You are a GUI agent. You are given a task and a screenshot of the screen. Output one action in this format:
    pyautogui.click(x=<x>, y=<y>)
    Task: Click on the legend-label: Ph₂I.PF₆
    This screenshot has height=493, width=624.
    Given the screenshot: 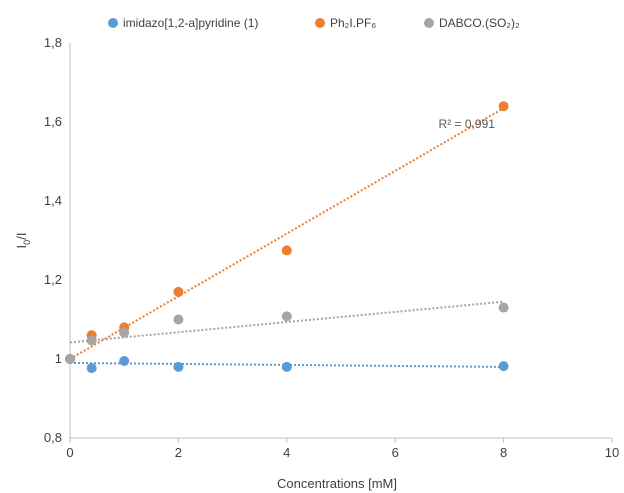 What is the action you would take?
    pyautogui.click(x=353, y=23)
    